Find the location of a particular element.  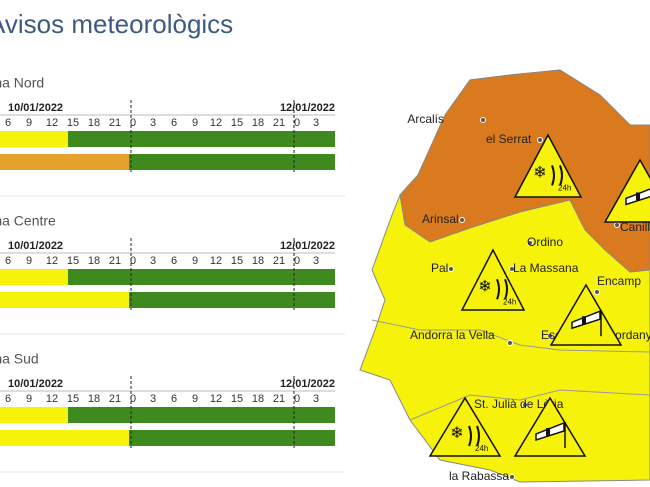

zone-name: Zona Centre is located at coordinates (28, 221).